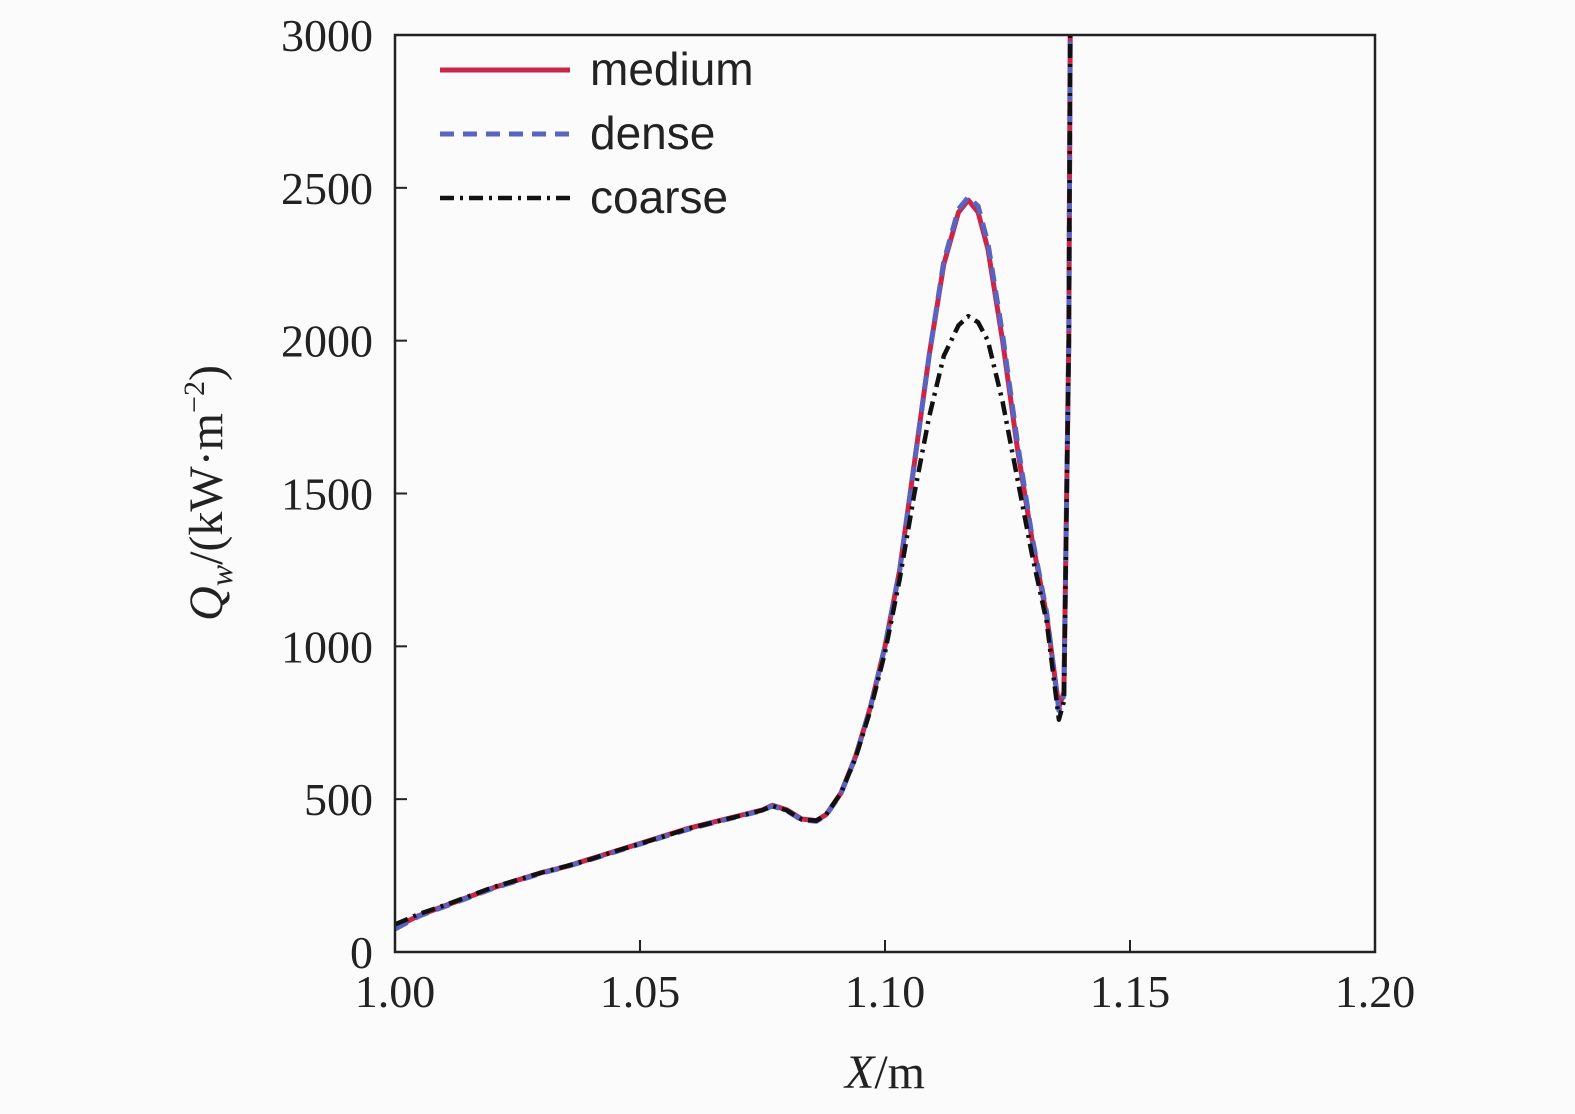 The width and height of the screenshot is (1575, 1114). What do you see at coordinates (1375, 991) in the screenshot?
I see `x-tick-label: 1.20` at bounding box center [1375, 991].